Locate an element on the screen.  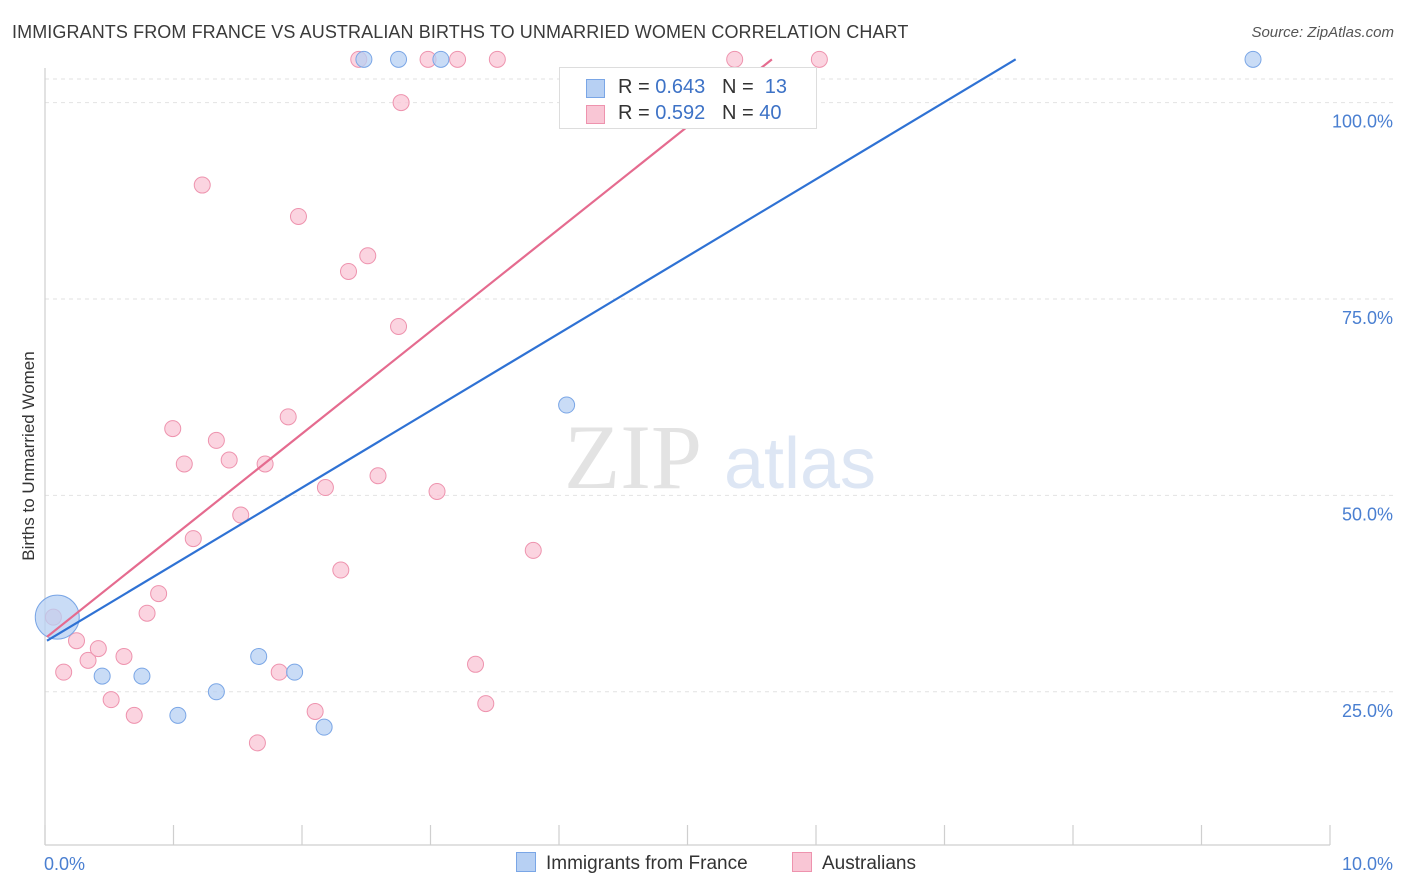
stats-legend: R = 0.643 N = 13 R = 0.592 N = 40 is located at coordinates (688, 98).